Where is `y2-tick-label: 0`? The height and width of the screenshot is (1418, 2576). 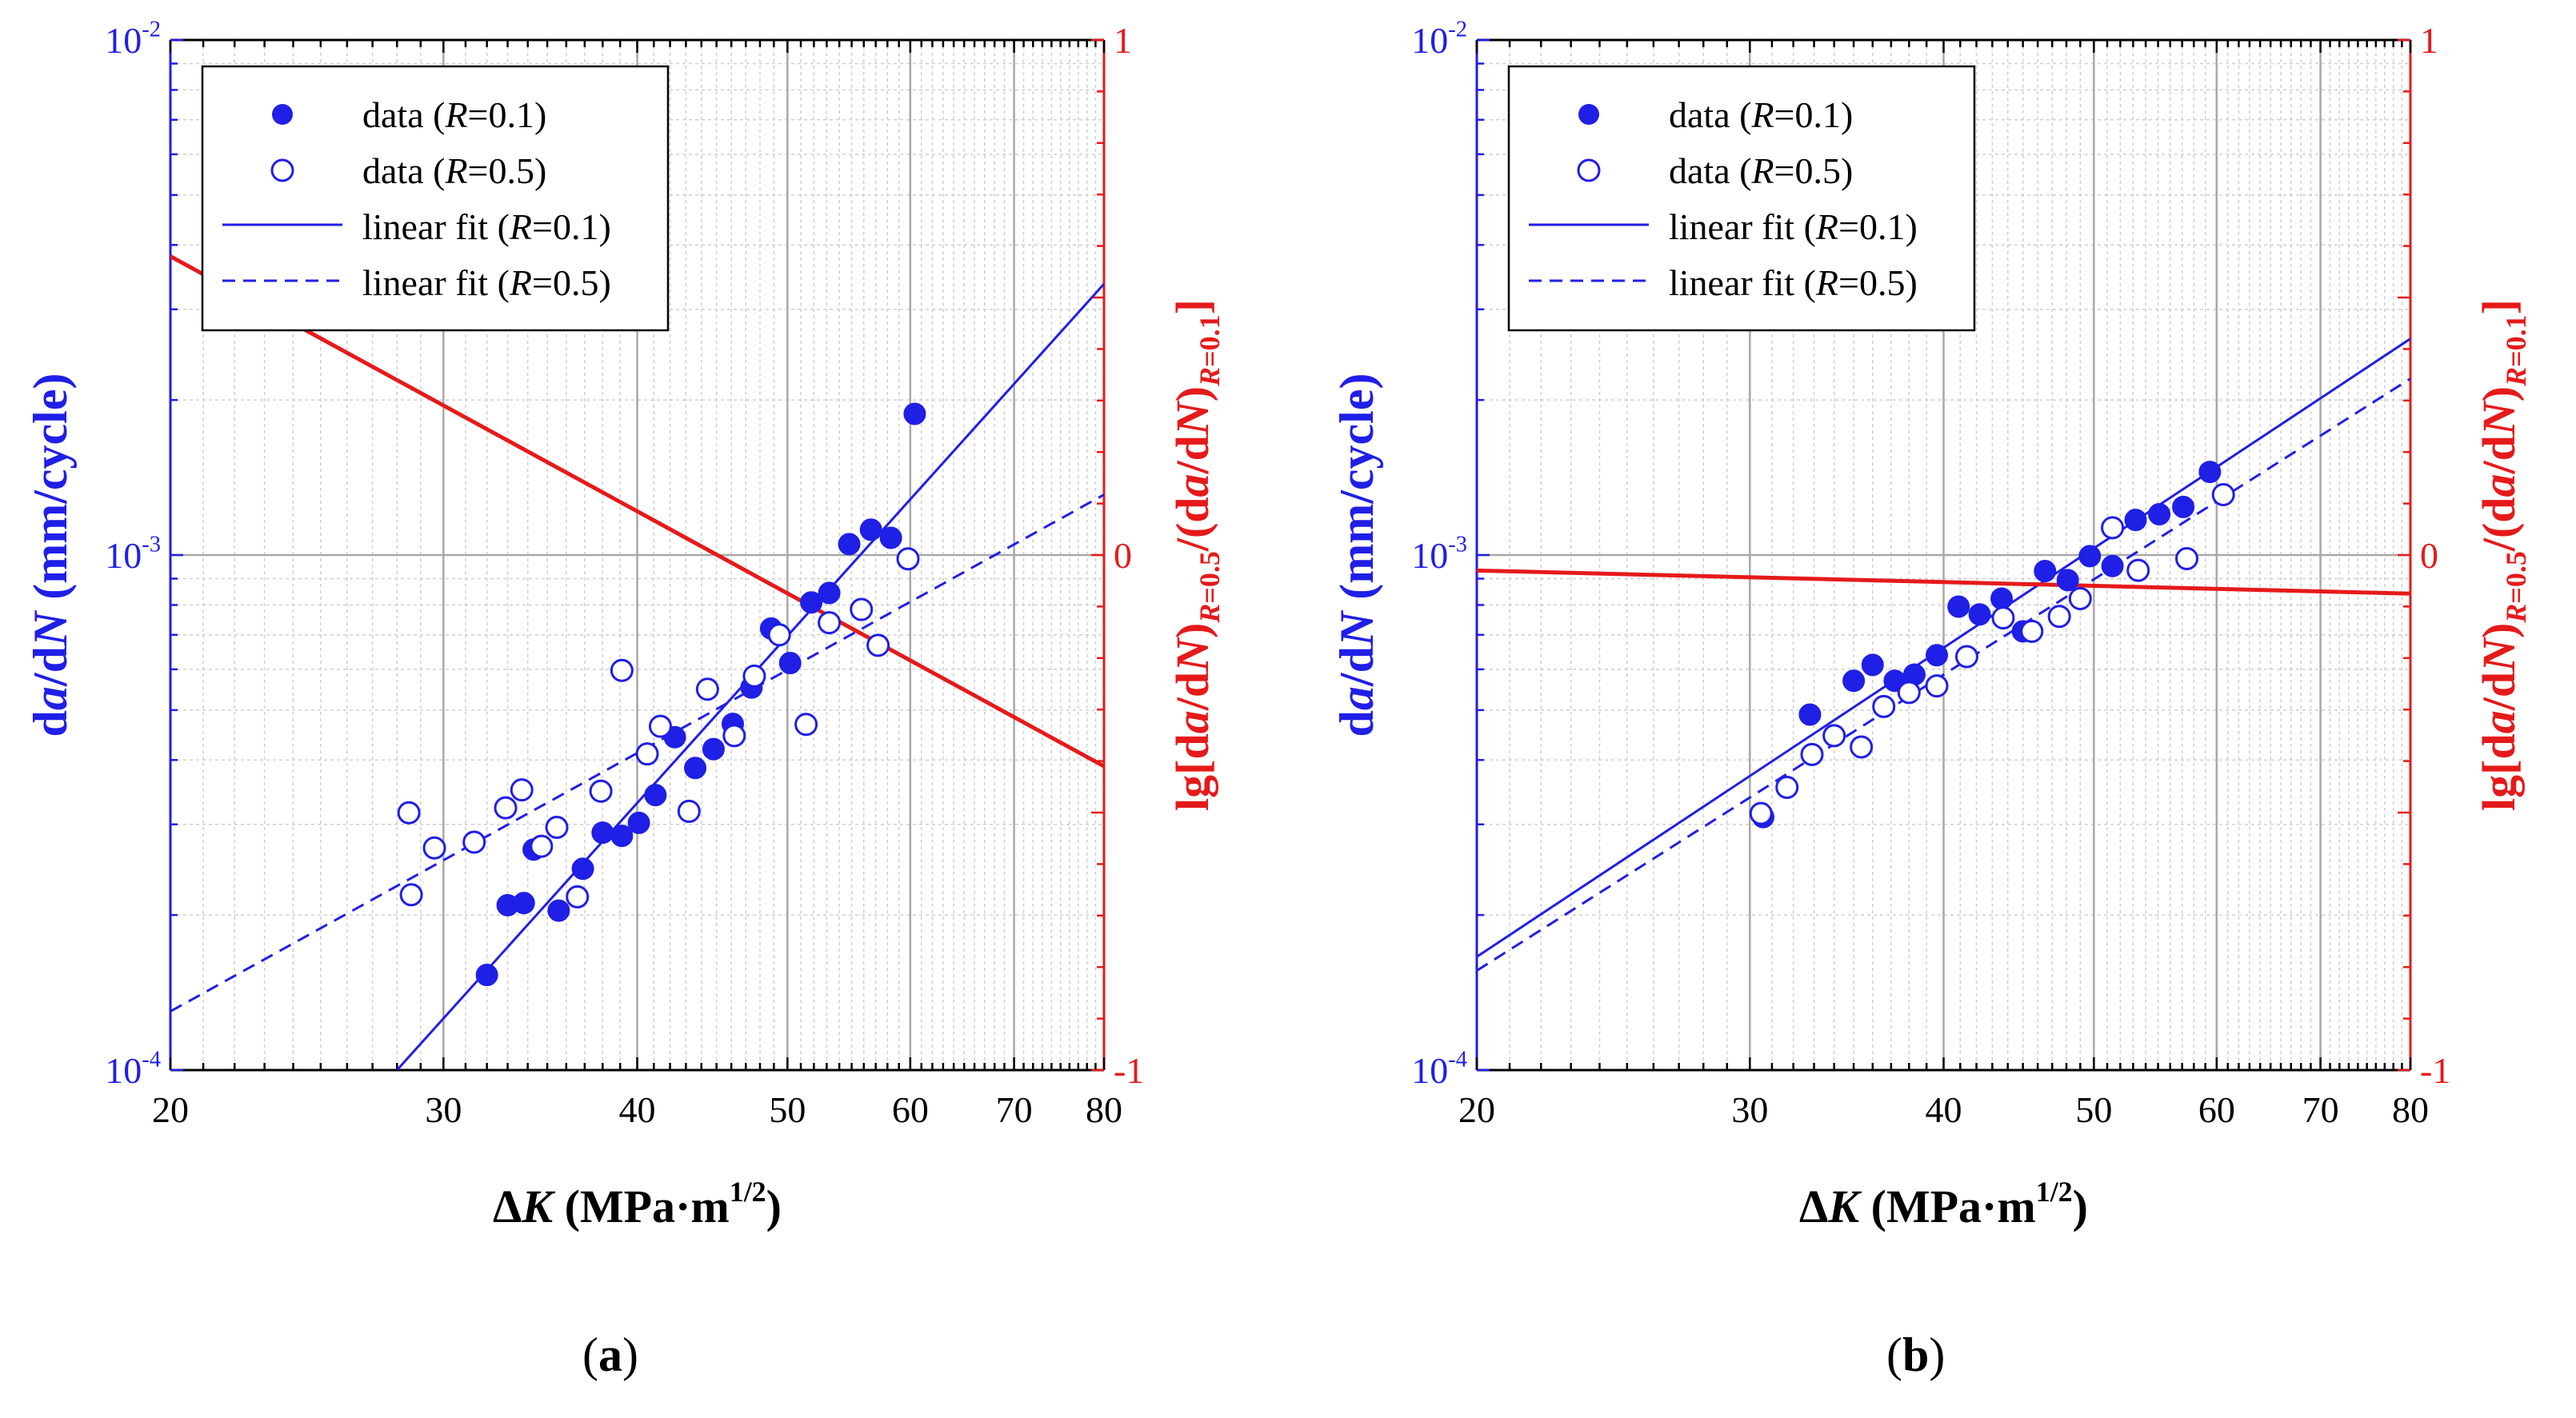 y2-tick-label: 0 is located at coordinates (1123, 555).